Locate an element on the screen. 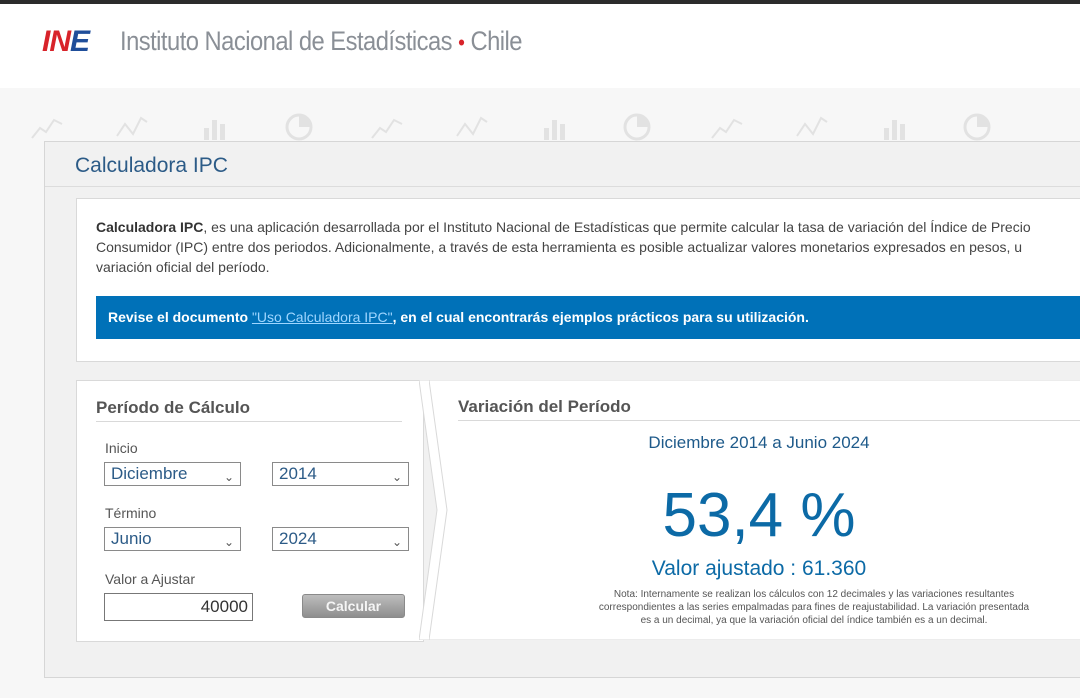  inicio-year-select: 2014 ⌄ is located at coordinates (340, 474).